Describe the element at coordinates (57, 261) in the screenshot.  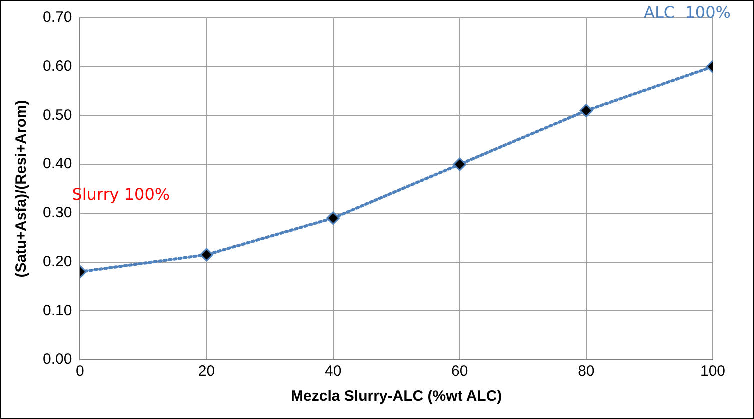
I see `y-tick-label: 0.20` at that location.